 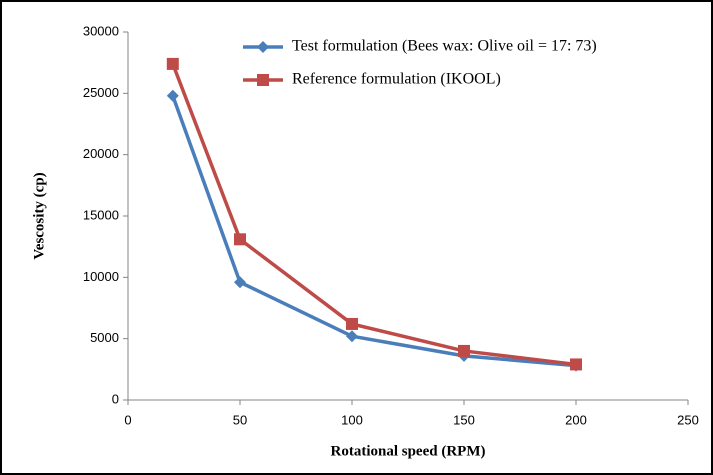 I want to click on x-tick-label: 100, so click(x=352, y=419).